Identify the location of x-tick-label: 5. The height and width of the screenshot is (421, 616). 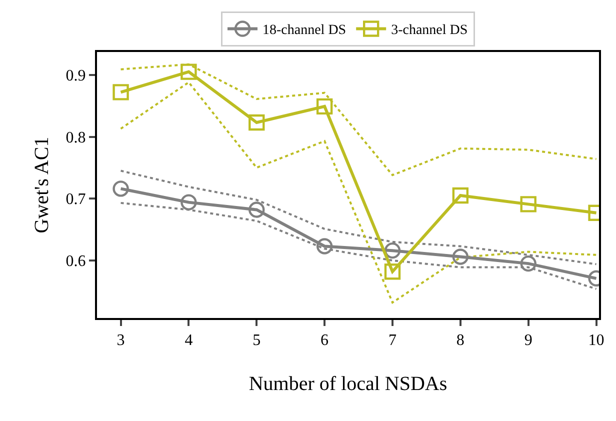
(256, 341).